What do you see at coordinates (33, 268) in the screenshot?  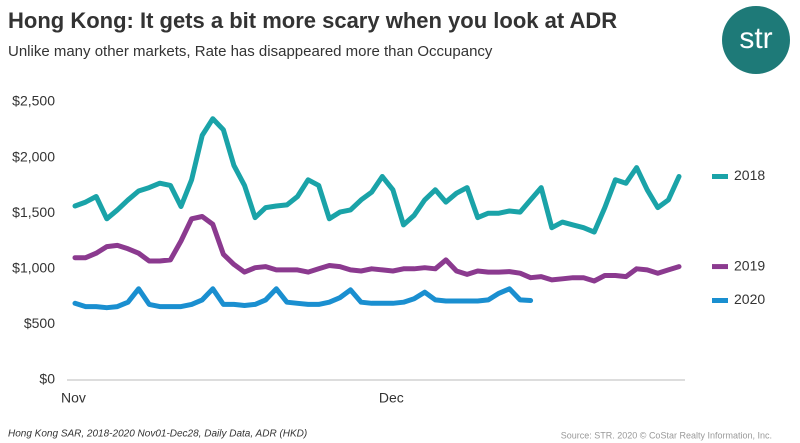 I see `y-tick-label: $1,000` at bounding box center [33, 268].